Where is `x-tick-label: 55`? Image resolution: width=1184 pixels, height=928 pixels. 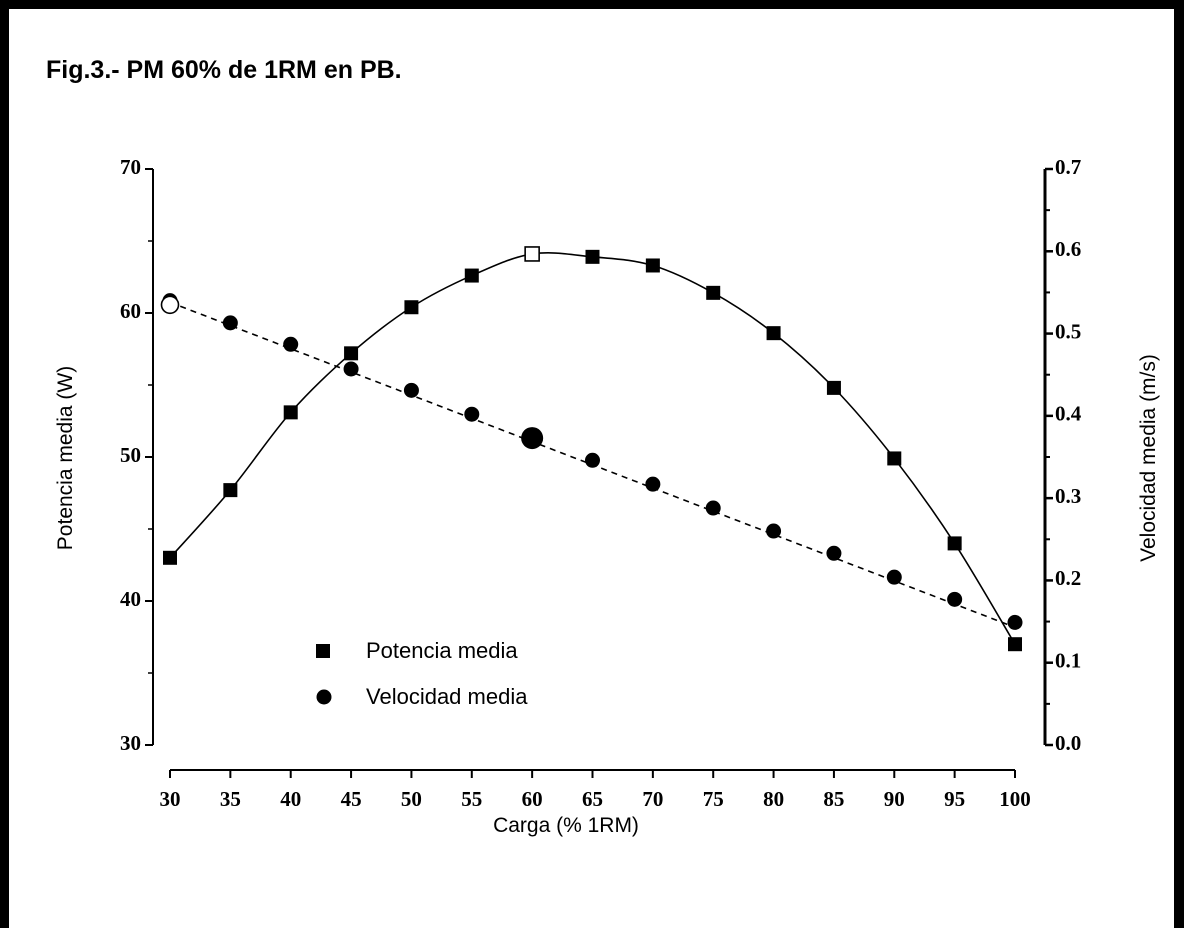
x-tick-label: 55 is located at coordinates (471, 799).